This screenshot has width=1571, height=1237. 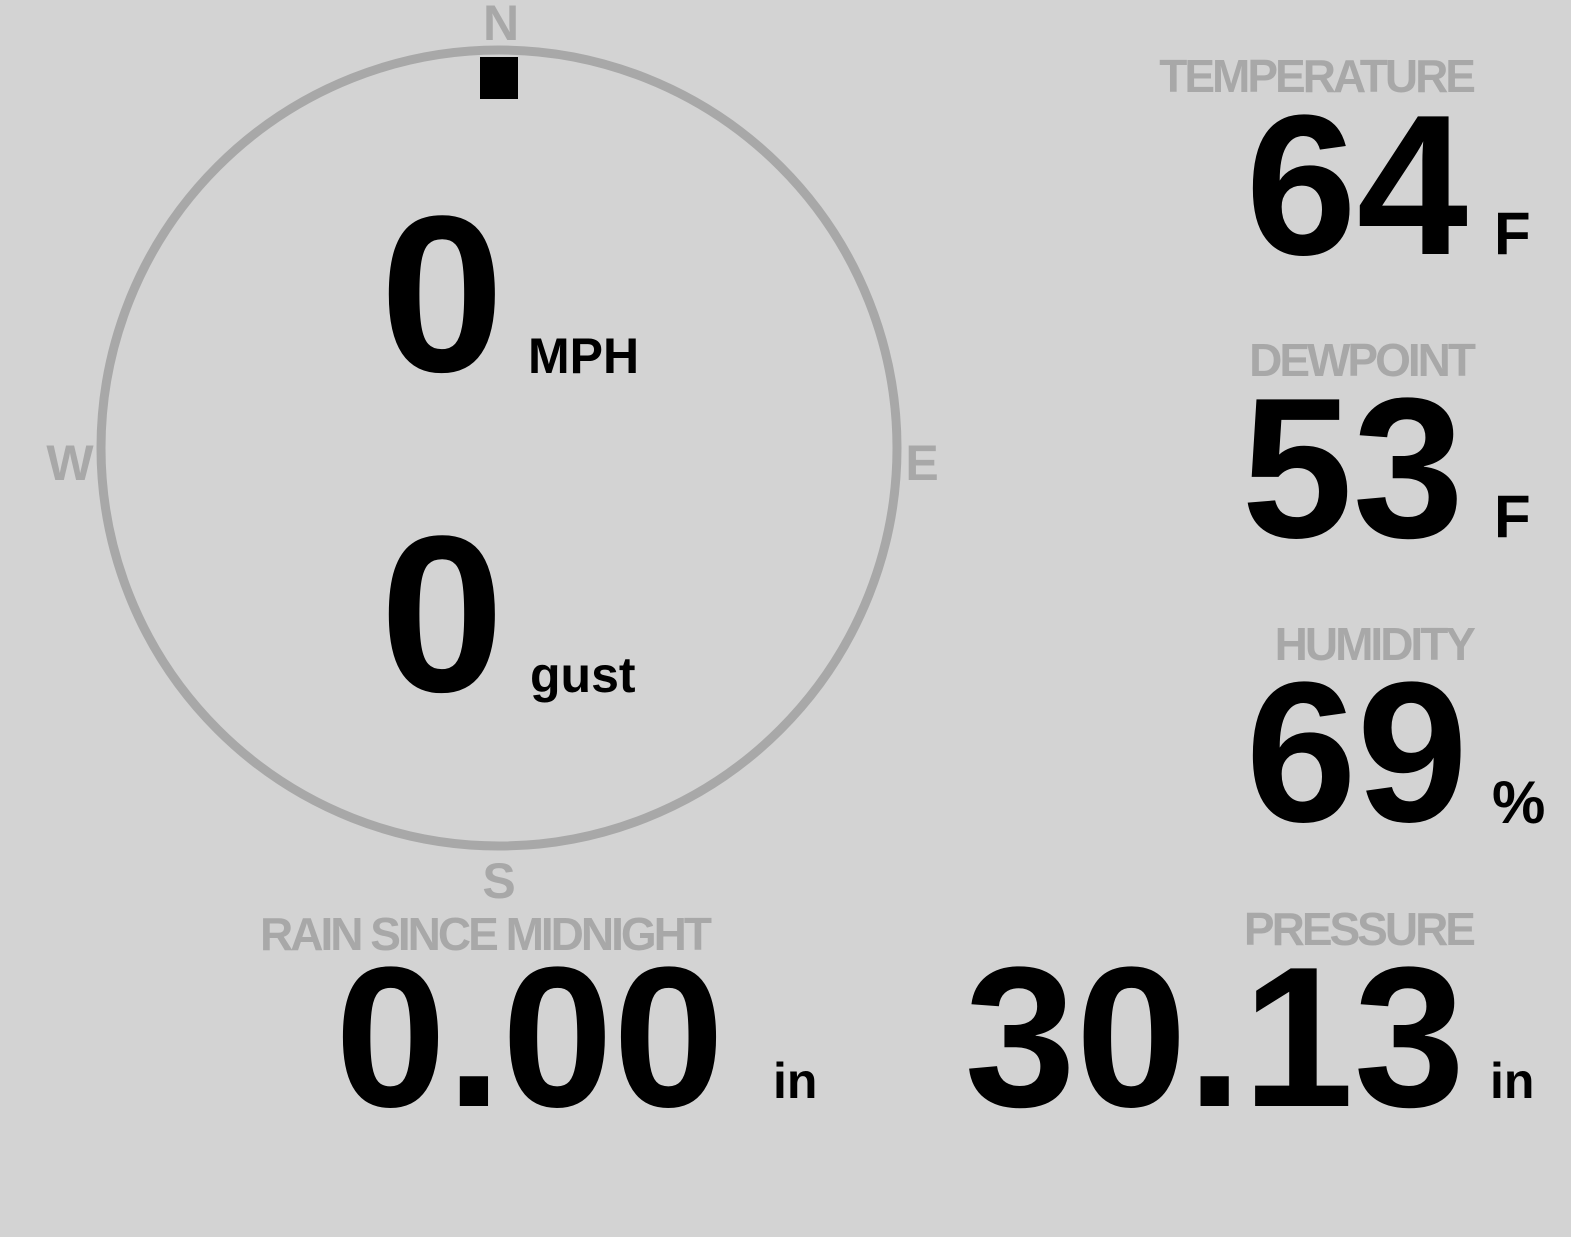 What do you see at coordinates (1512, 233) in the screenshot?
I see `temperature-unit: F` at bounding box center [1512, 233].